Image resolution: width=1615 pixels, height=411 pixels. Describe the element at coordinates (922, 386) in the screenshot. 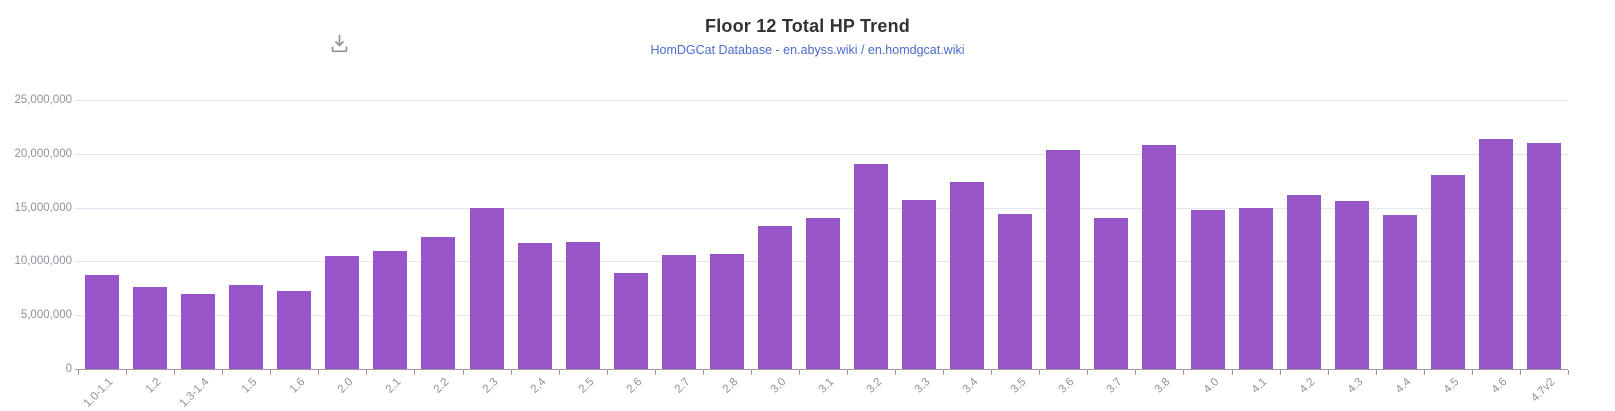

I see `x-axis-tick-label: 3.3` at that location.